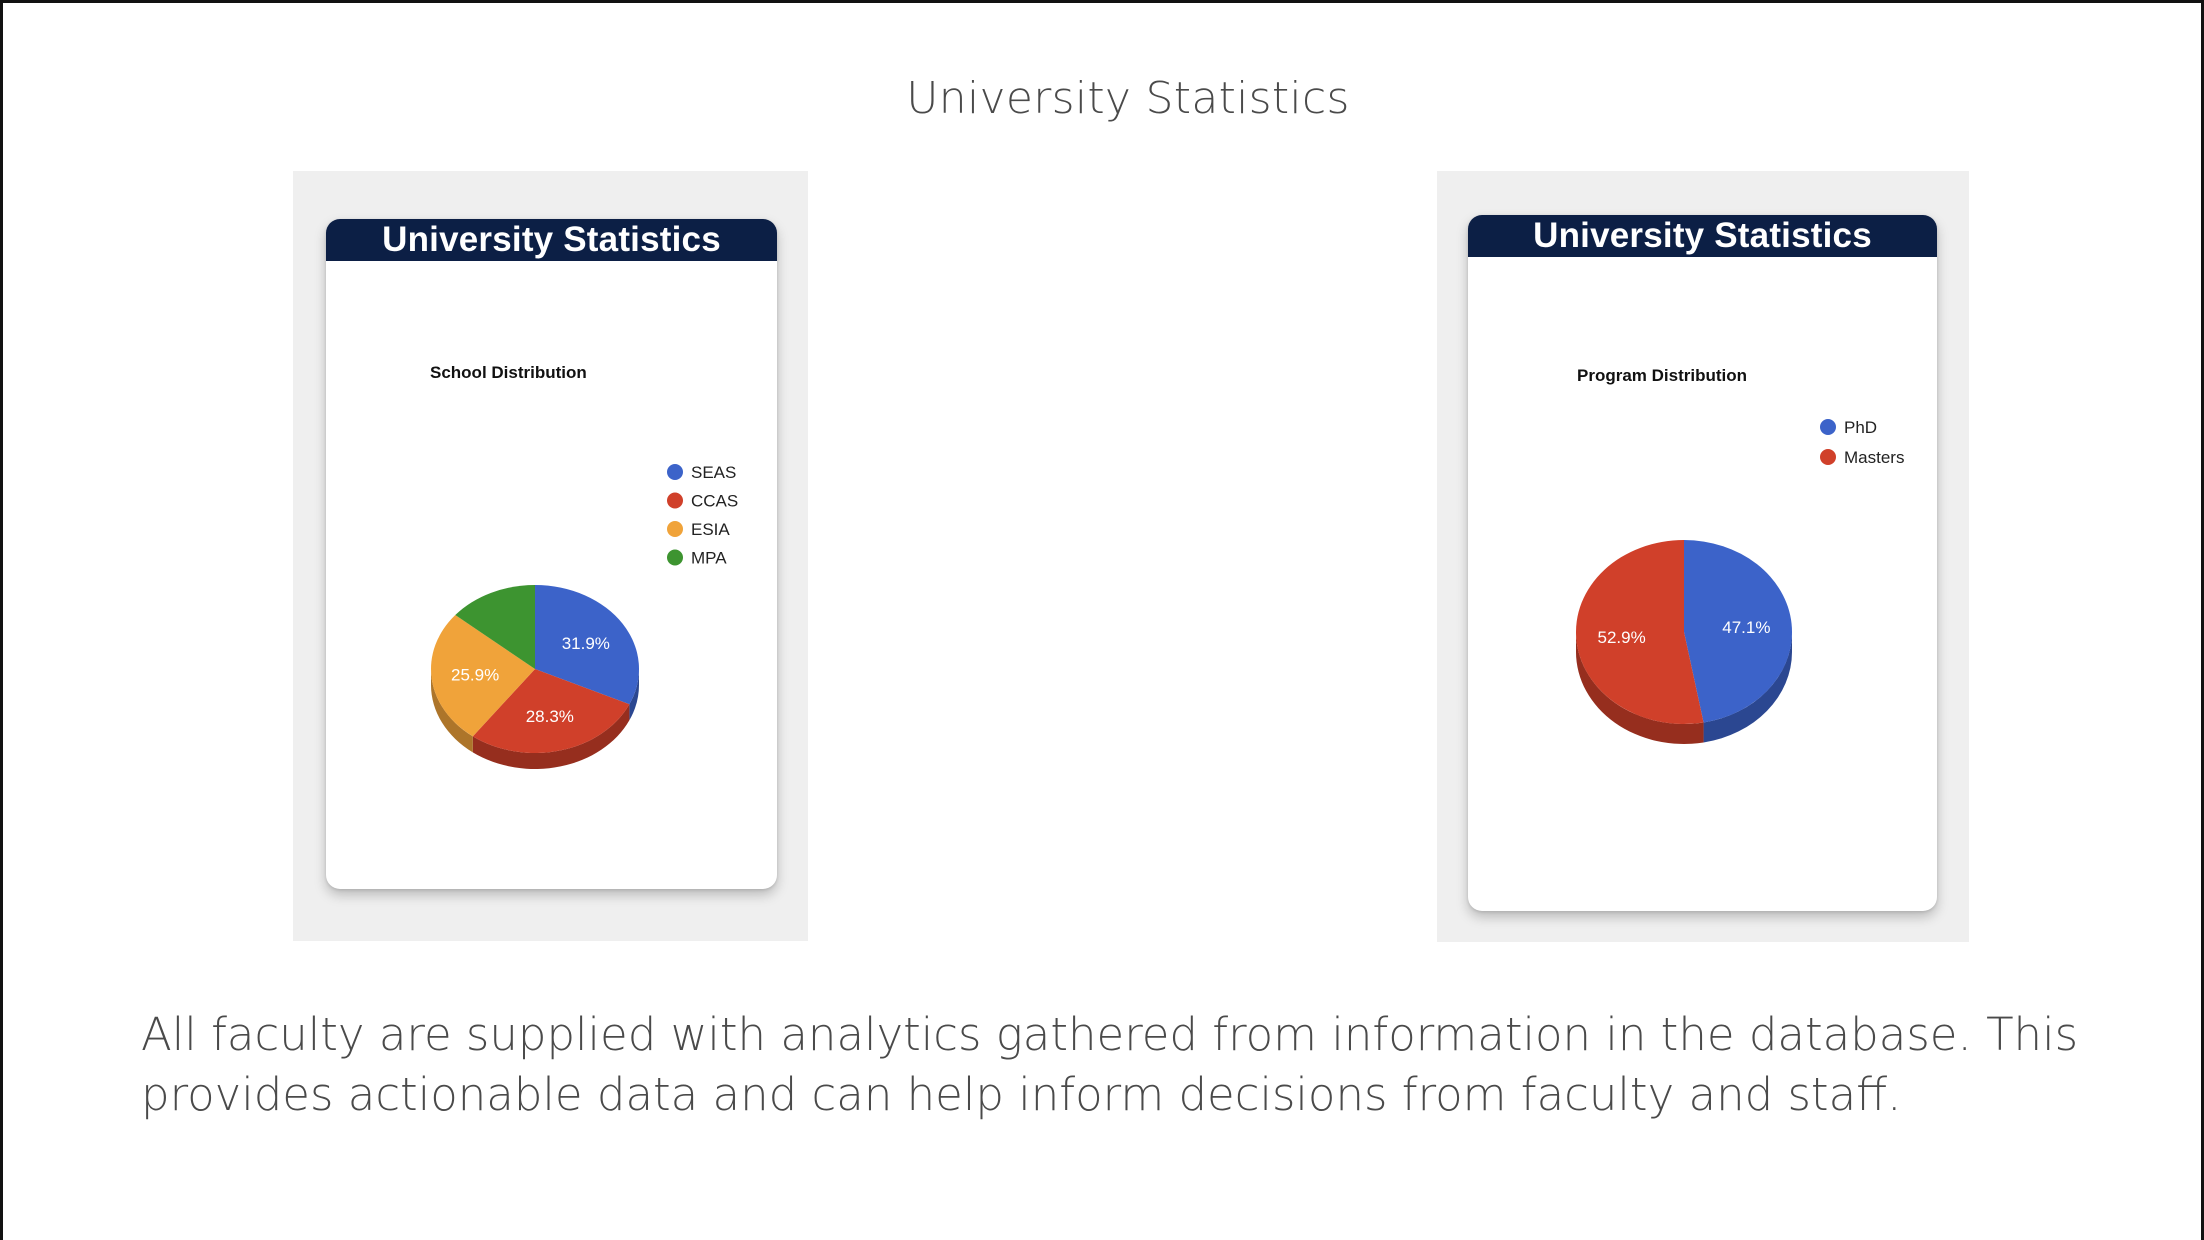 The image size is (2204, 1240). What do you see at coordinates (709, 558) in the screenshot?
I see `legend-label-mpa: MPA` at bounding box center [709, 558].